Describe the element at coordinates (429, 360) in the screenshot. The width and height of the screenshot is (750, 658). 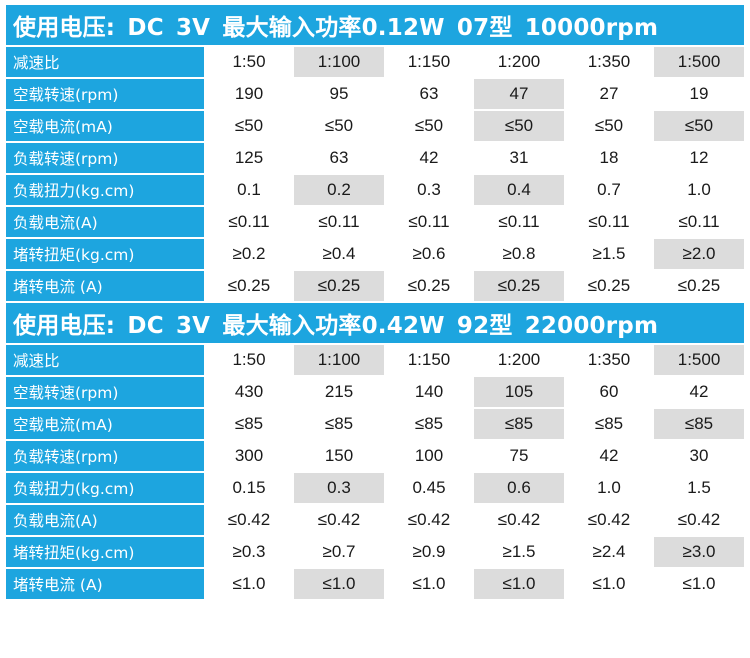
I see `table-cell: 1:150` at that location.